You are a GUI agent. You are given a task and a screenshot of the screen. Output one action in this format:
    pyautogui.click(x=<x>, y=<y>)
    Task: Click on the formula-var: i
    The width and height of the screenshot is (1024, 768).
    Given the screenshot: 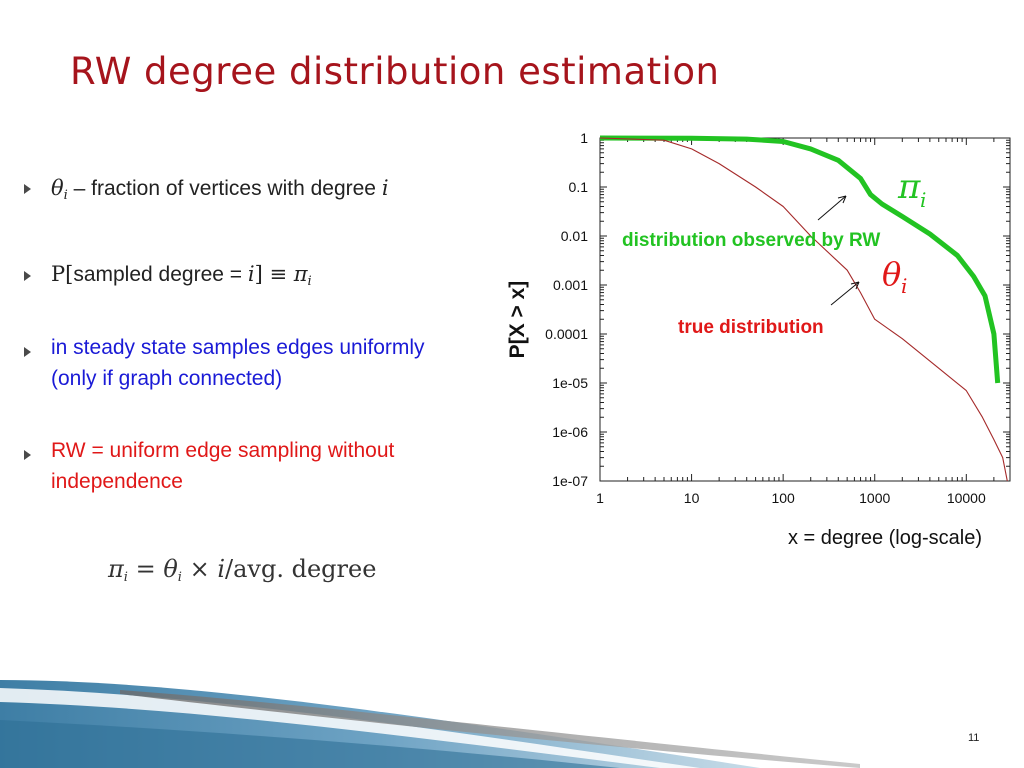 What is the action you would take?
    pyautogui.click(x=221, y=569)
    